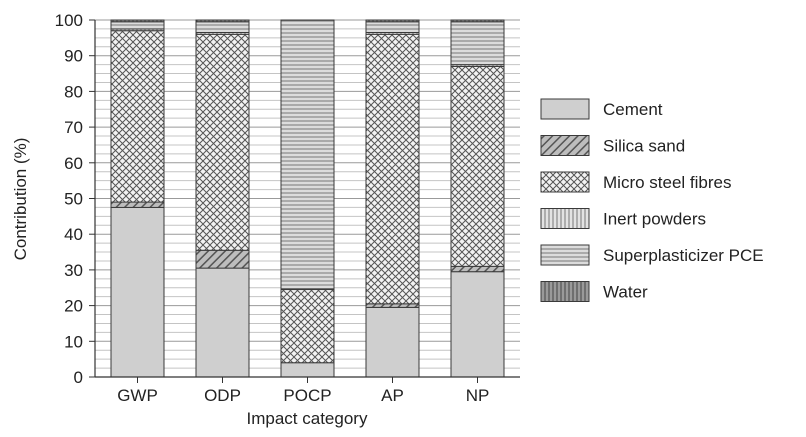 This screenshot has height=437, width=806. Describe the element at coordinates (137, 116) in the screenshot. I see `bar-segment-gwp-micro-steel-fibres` at that location.